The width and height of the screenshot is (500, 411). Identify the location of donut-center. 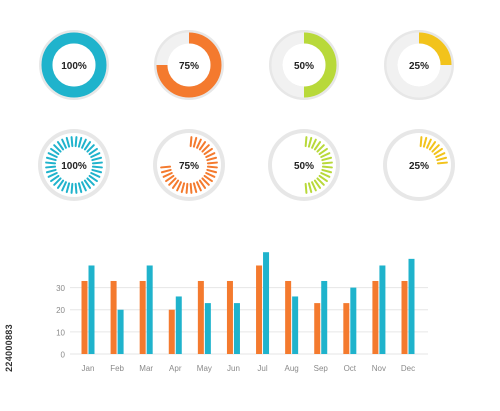
(189, 65).